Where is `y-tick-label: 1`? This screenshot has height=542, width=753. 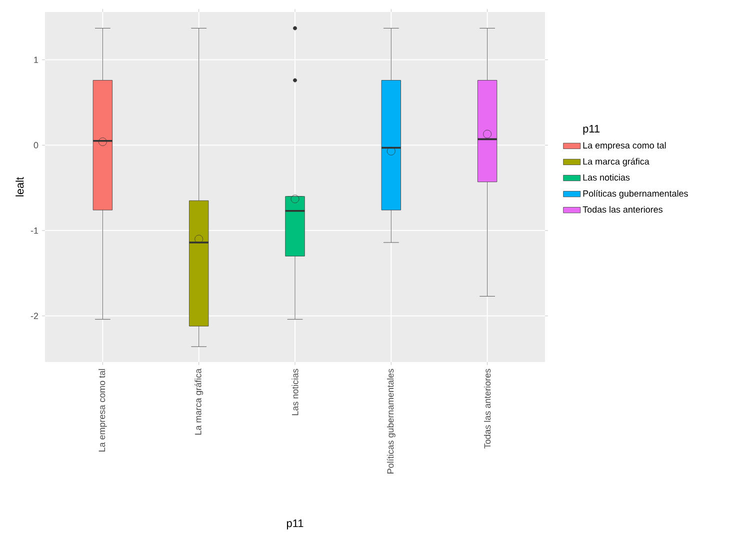
y-tick-label: 1 is located at coordinates (36, 59).